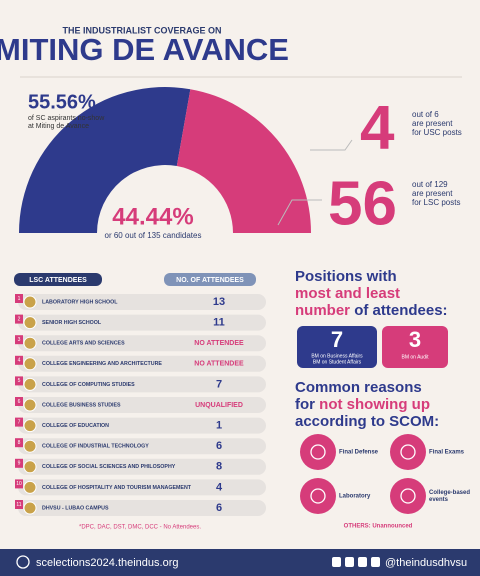  I want to click on others: OTHERS: Unannounced, so click(378, 527).